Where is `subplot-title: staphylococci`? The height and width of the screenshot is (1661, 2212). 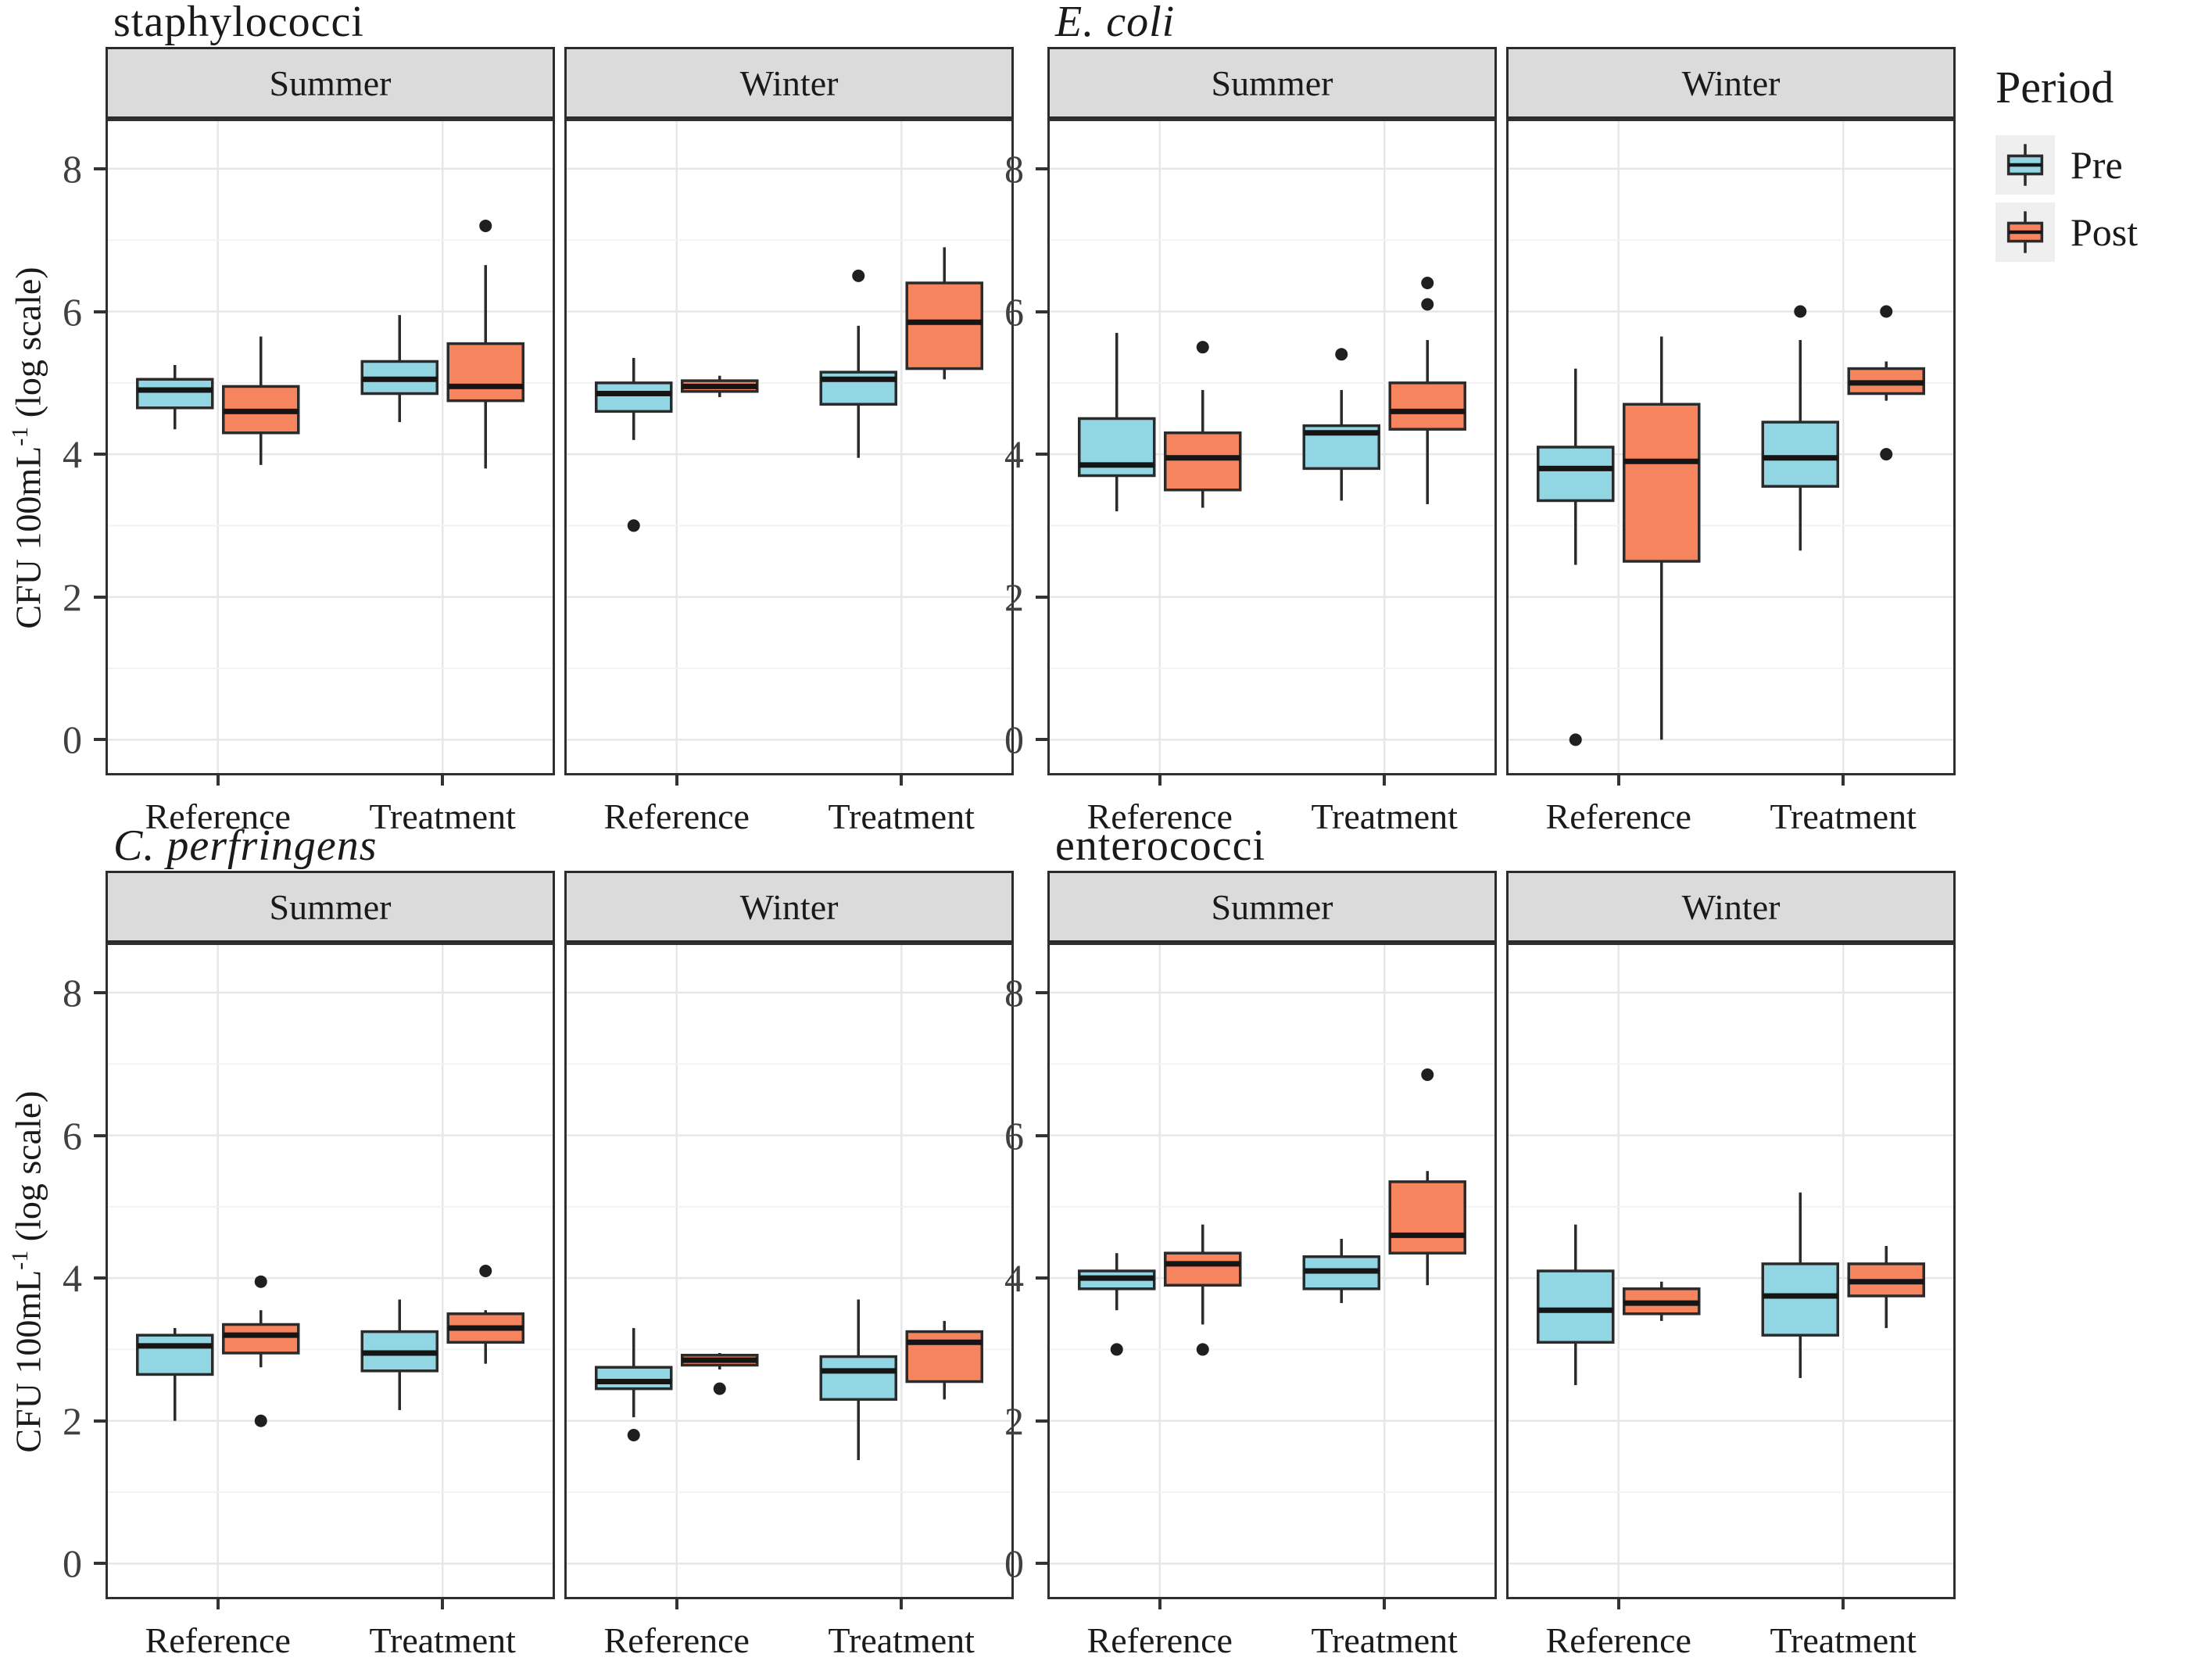 subplot-title: staphylococci is located at coordinates (239, 23).